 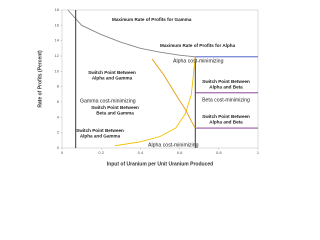 I want to click on annotation: Maximum Rate of Profits for Gamma, so click(x=152, y=19).